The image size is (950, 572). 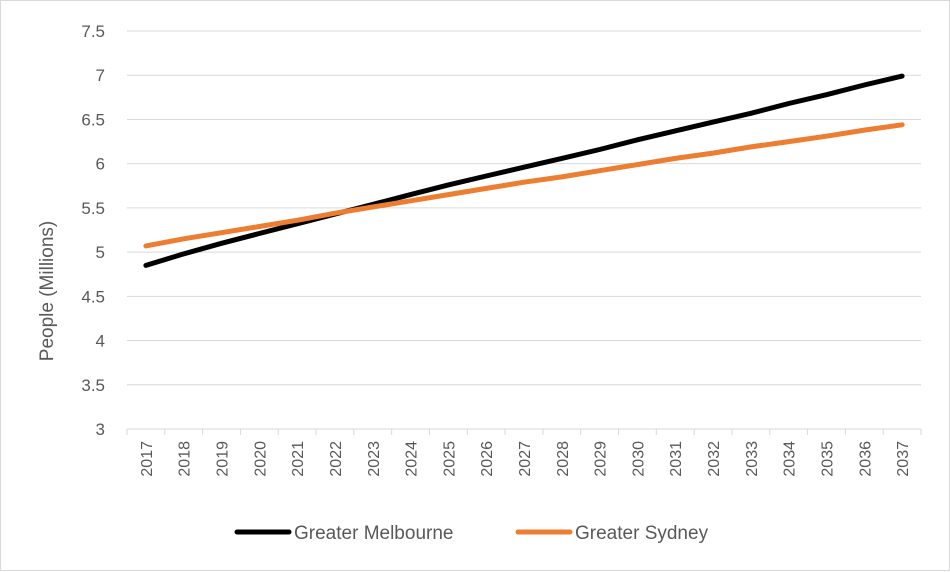 I want to click on x-tick-label: 2031, so click(x=676, y=459).